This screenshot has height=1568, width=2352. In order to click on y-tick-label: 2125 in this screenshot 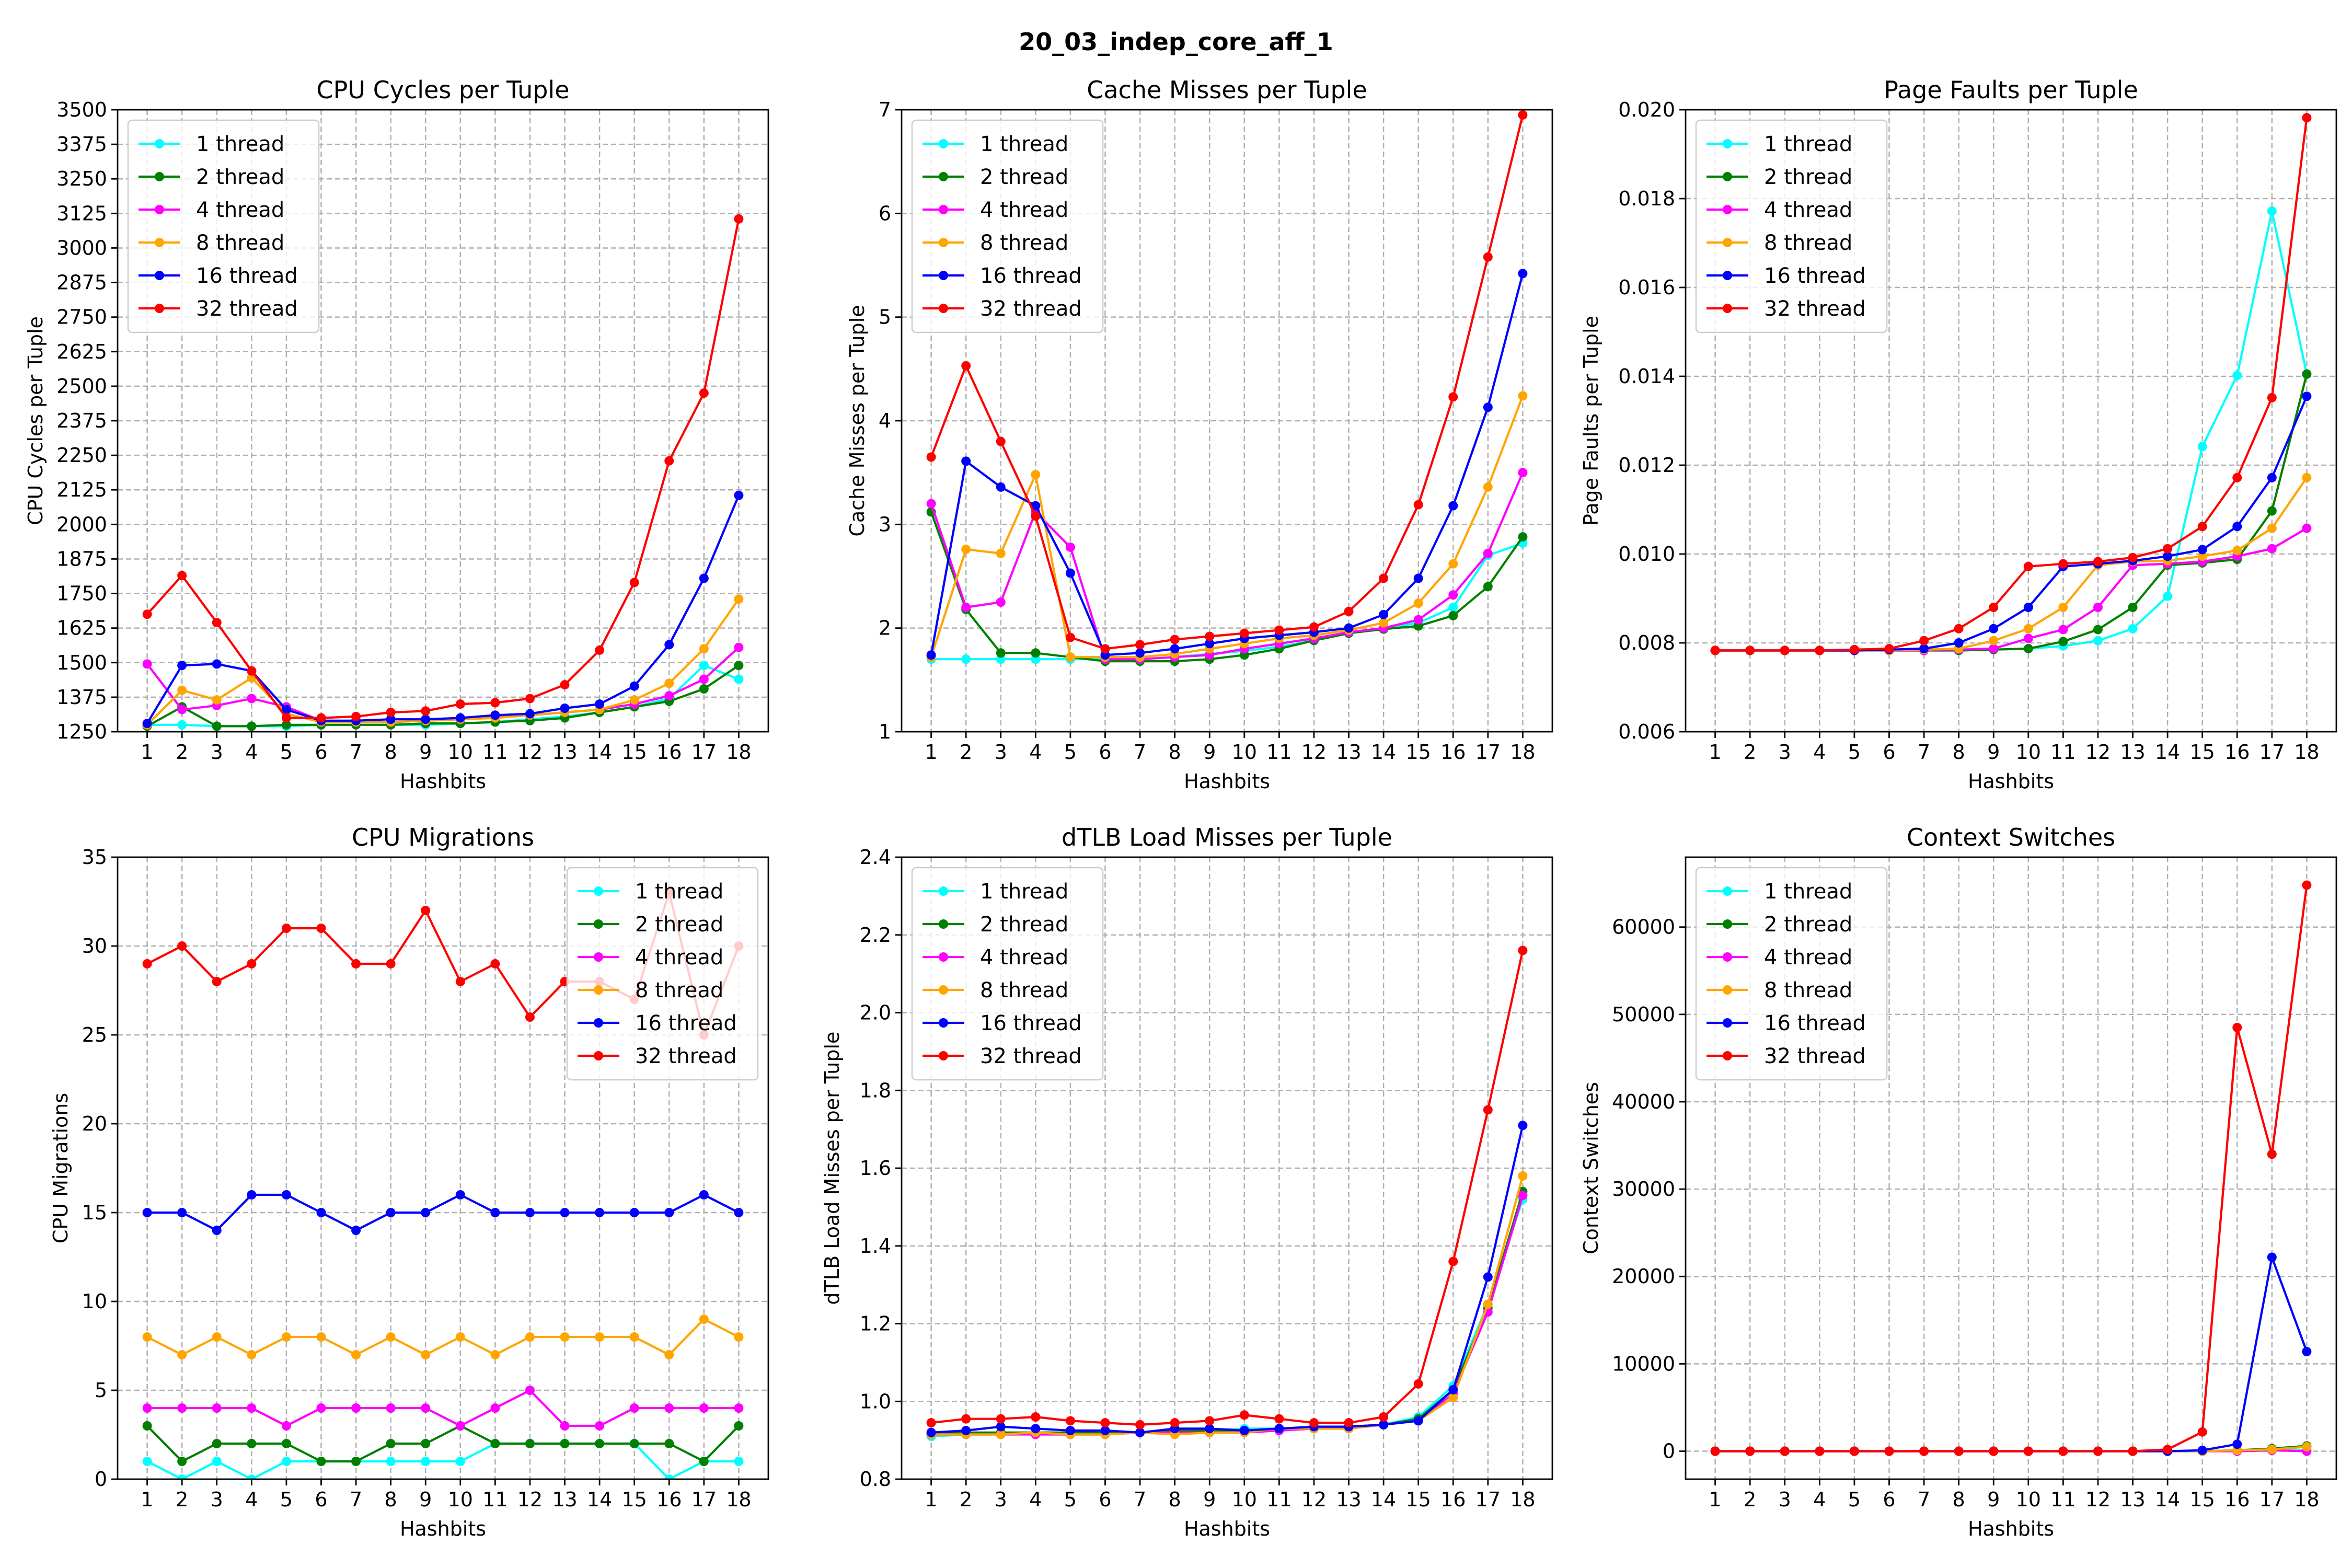, I will do `click(81, 489)`.